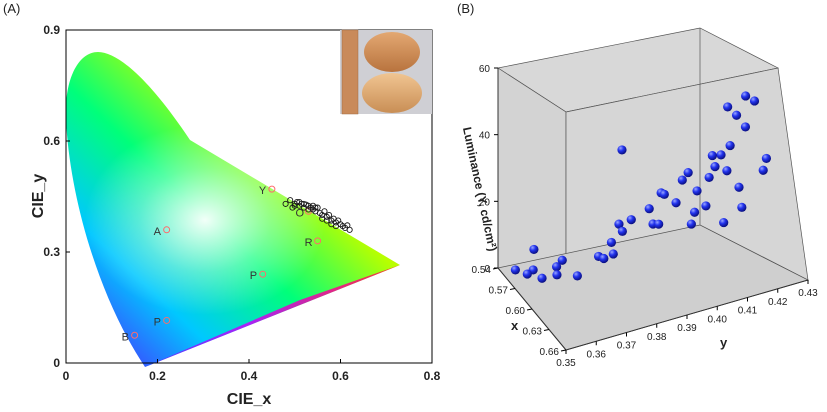  What do you see at coordinates (125, 337) in the screenshot?
I see `reference-point-label: B` at bounding box center [125, 337].